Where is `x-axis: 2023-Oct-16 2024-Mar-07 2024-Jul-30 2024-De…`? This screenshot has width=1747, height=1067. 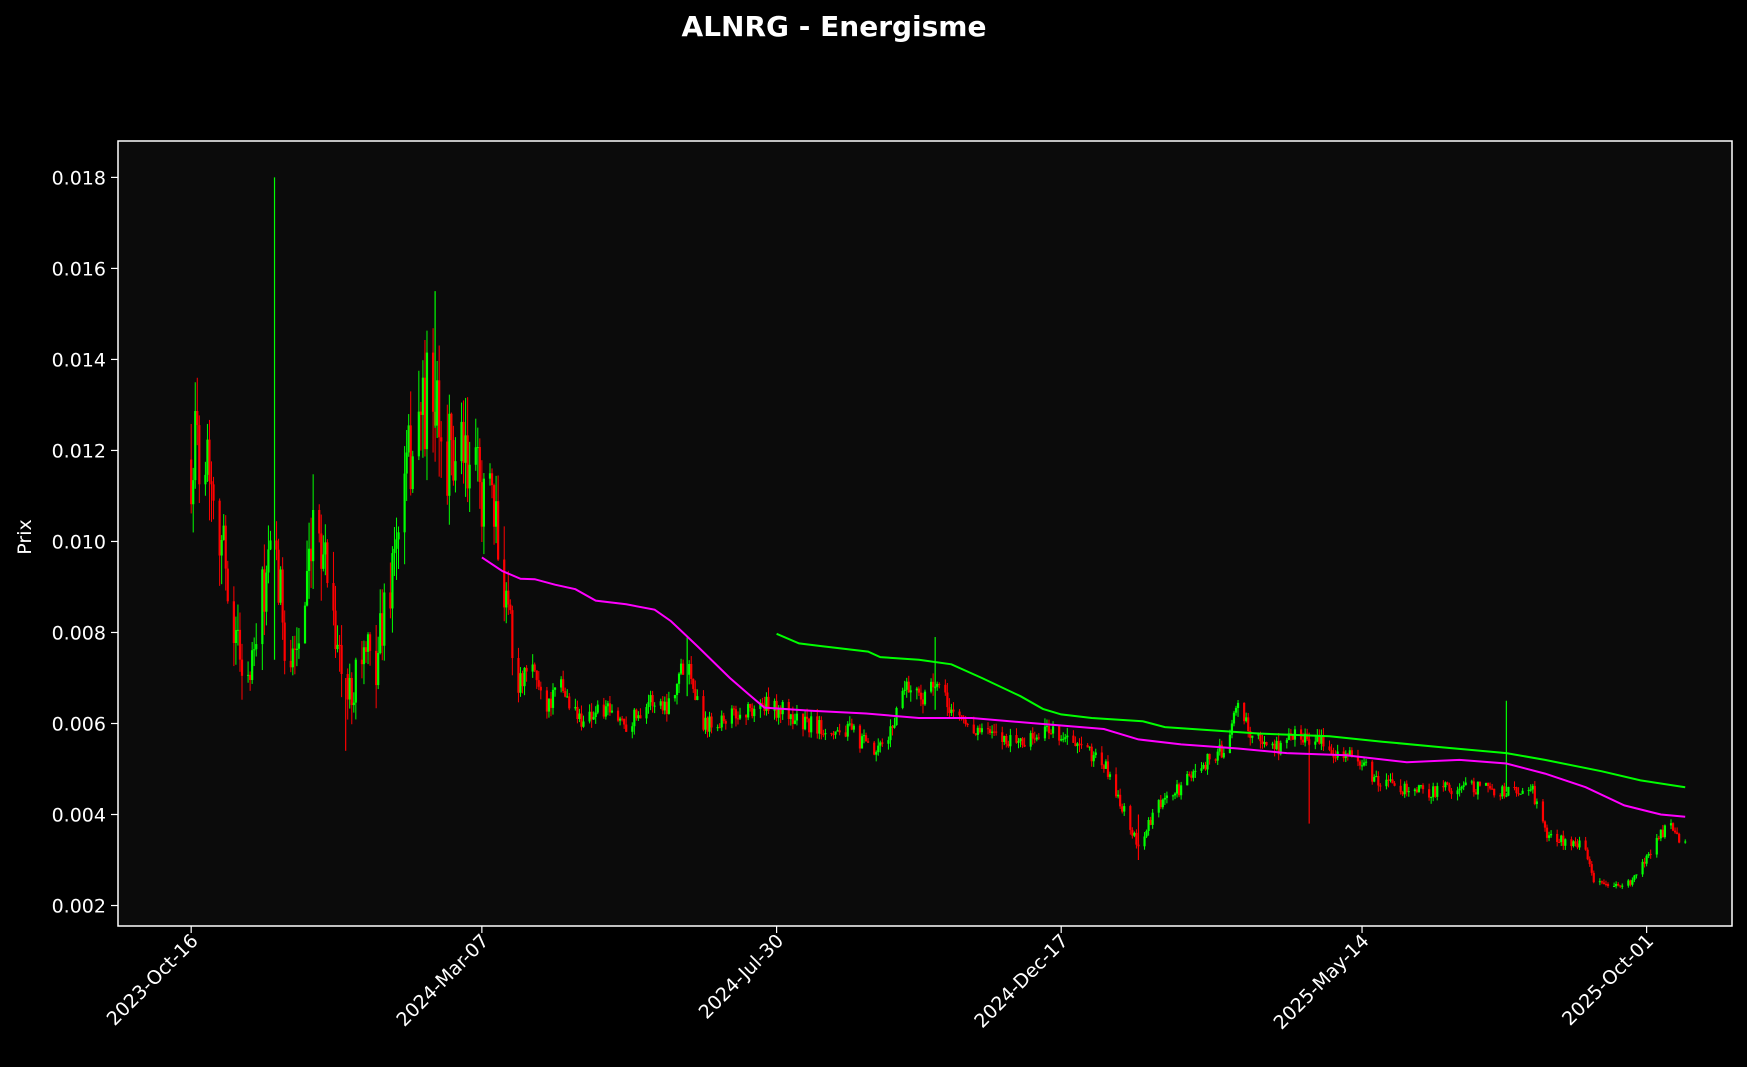
x-axis: 2023-Oct-16 2024-Mar-07 2024-Jul-30 2024-De… is located at coordinates (880, 980).